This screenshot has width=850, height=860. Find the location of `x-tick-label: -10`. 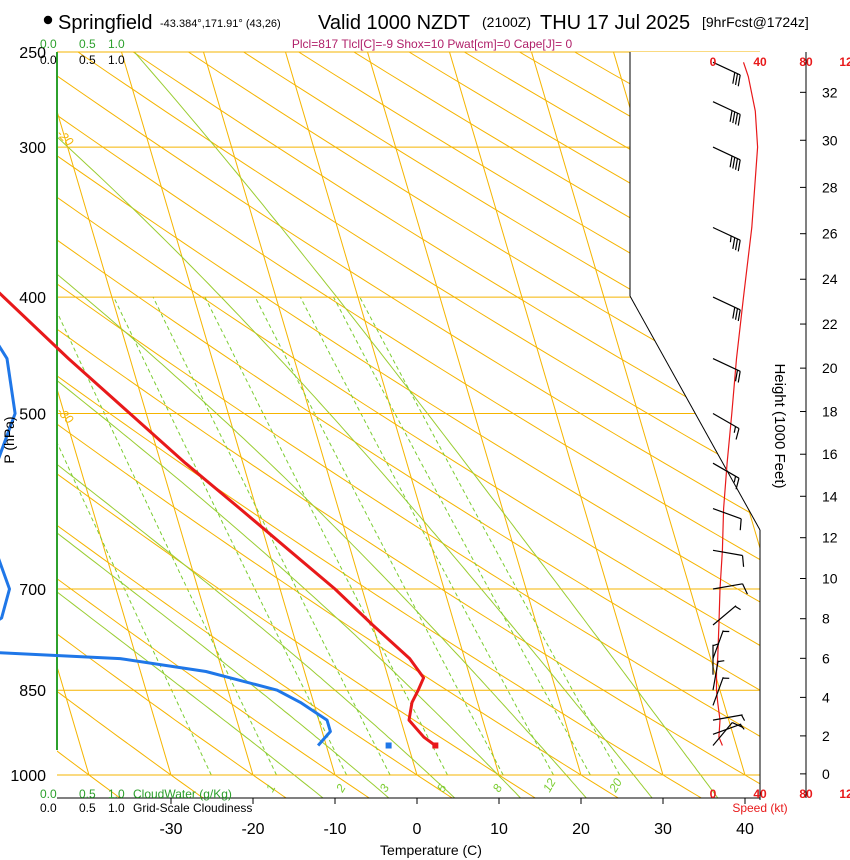

x-tick-label: -10 is located at coordinates (334, 829).